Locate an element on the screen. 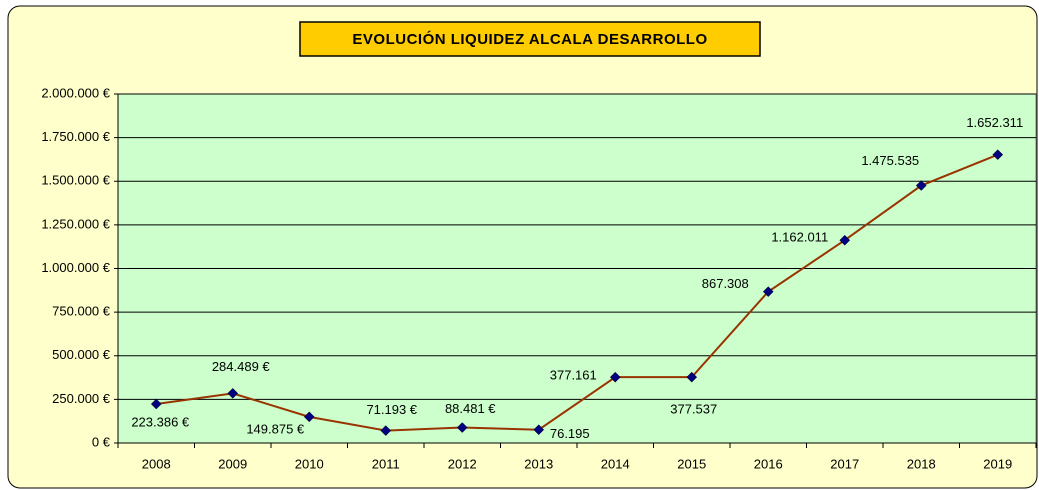  x-tick-label: 2019 is located at coordinates (997, 463).